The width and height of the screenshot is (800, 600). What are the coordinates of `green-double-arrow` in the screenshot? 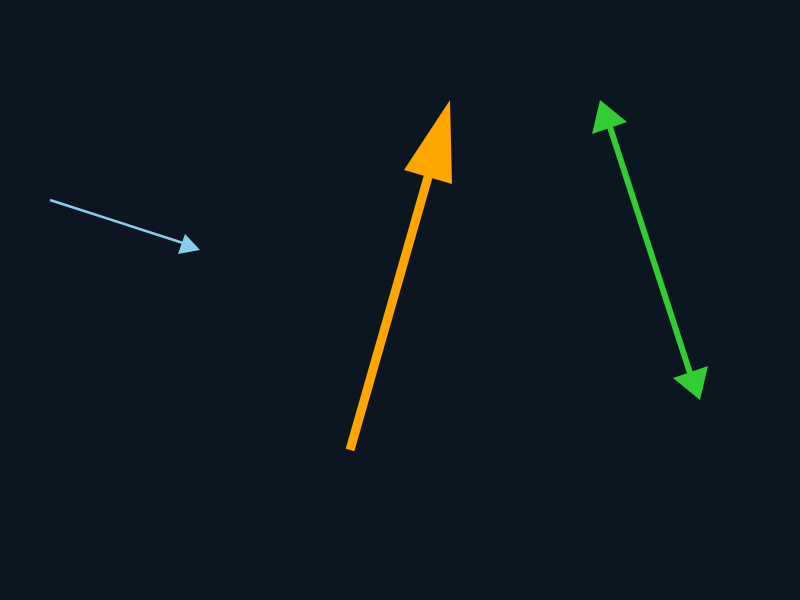 It's located at (650, 250).